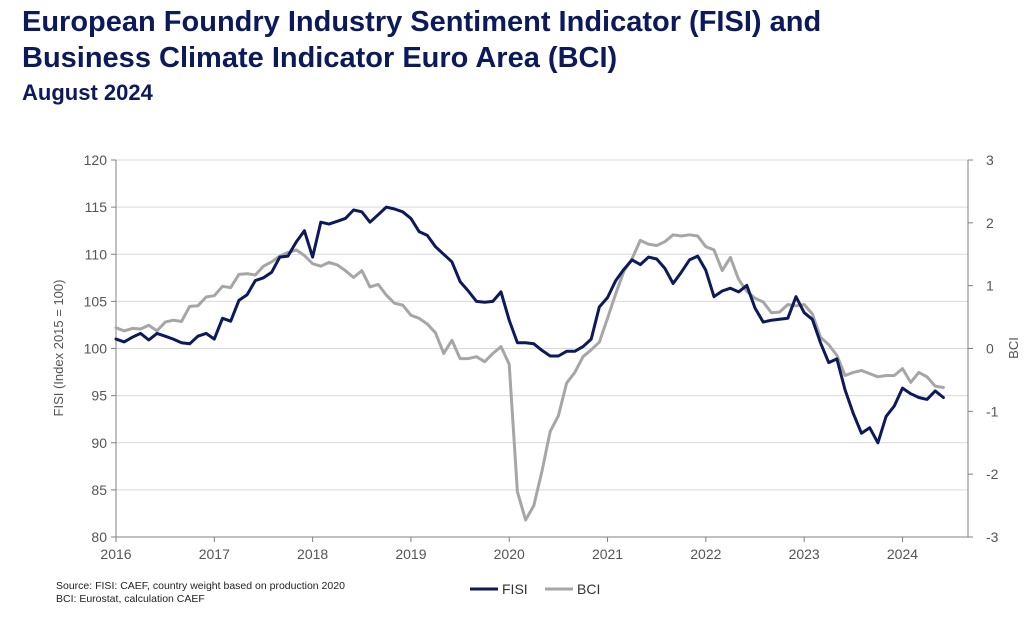 This screenshot has width=1024, height=621. I want to click on left-tick-label-95: 95, so click(99, 396).